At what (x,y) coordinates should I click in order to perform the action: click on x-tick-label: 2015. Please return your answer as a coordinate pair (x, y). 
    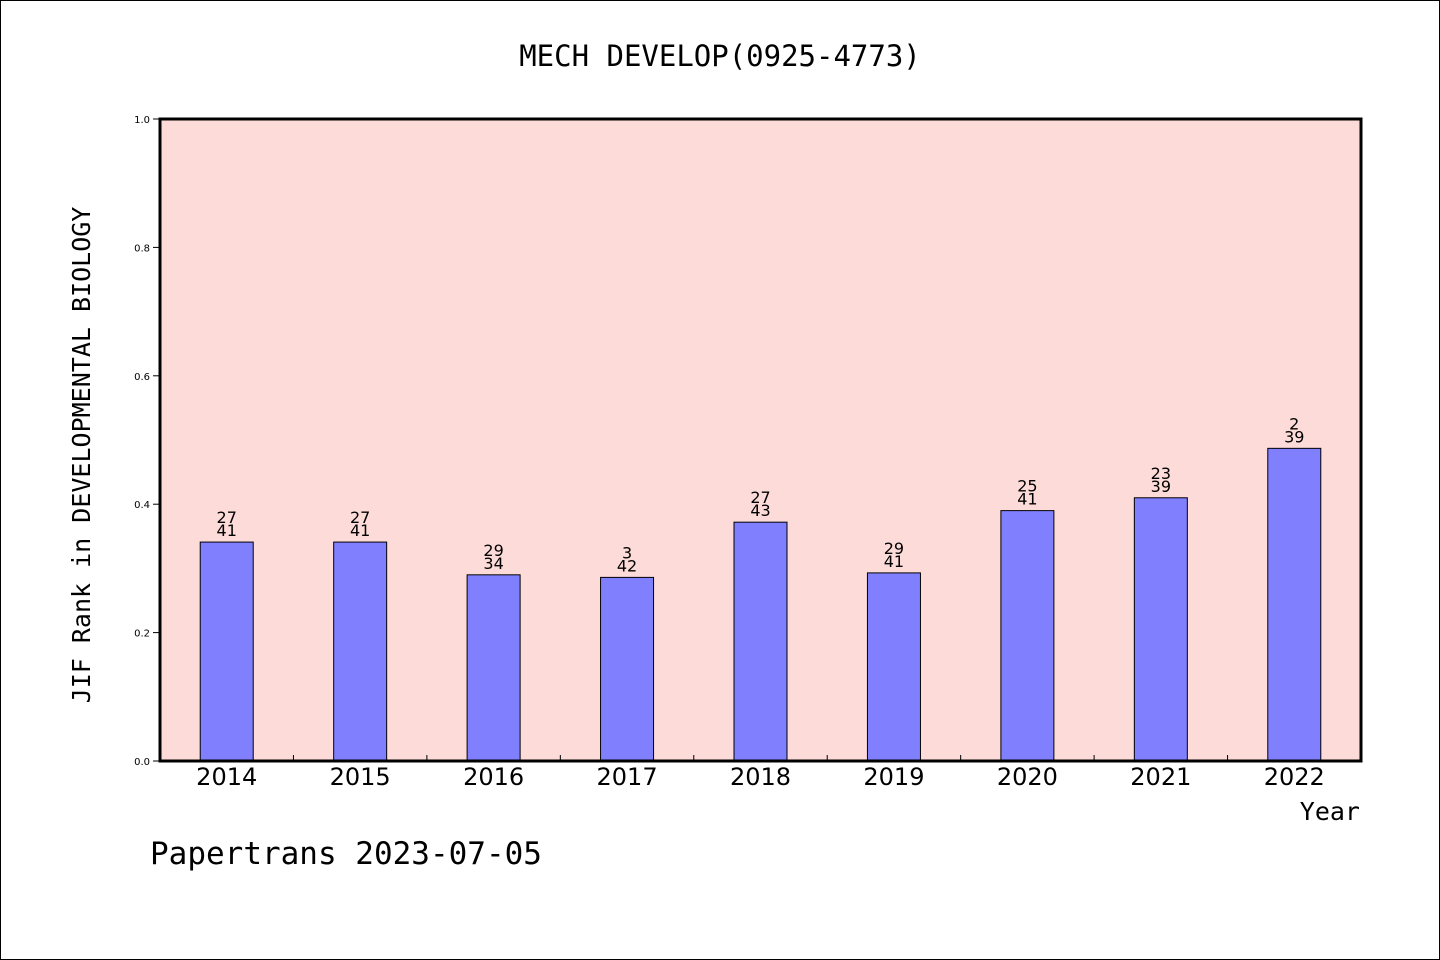
    Looking at the image, I should click on (360, 777).